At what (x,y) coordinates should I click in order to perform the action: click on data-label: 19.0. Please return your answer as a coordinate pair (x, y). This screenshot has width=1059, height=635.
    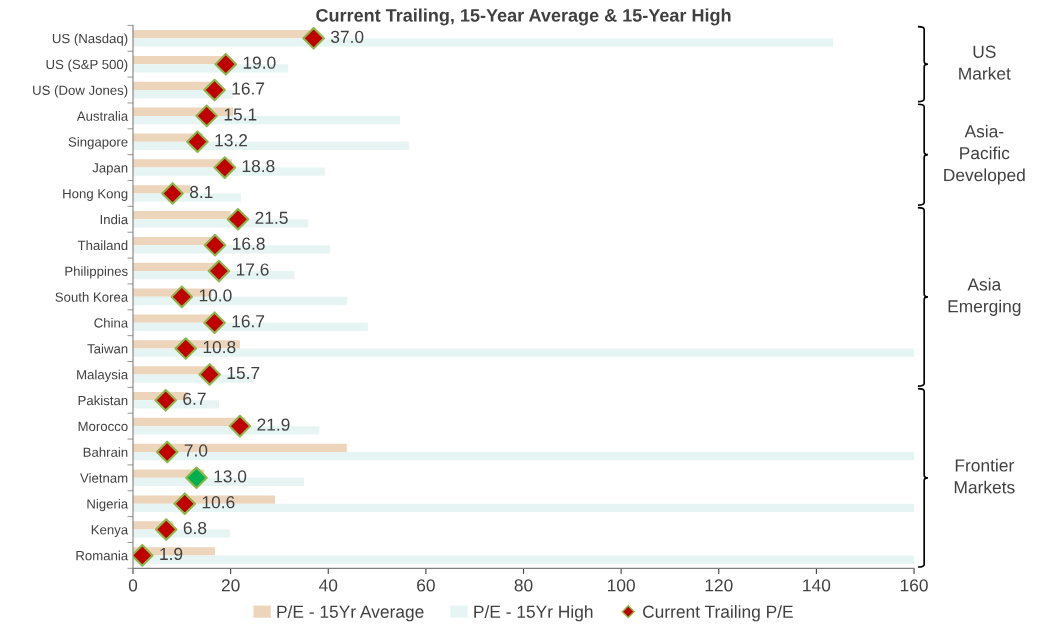
    Looking at the image, I should click on (259, 62).